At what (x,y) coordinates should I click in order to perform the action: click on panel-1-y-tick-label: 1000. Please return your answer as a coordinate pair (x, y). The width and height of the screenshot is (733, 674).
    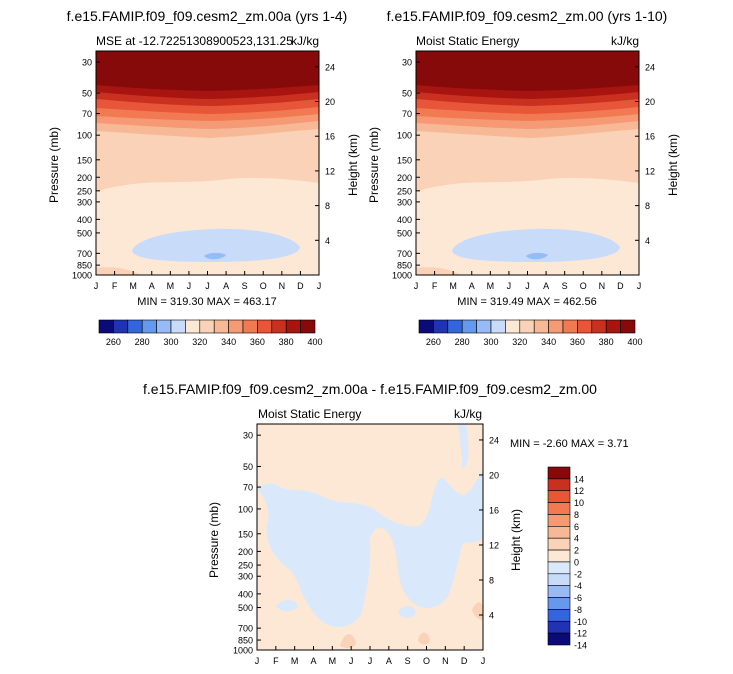
    Looking at the image, I should click on (82, 276).